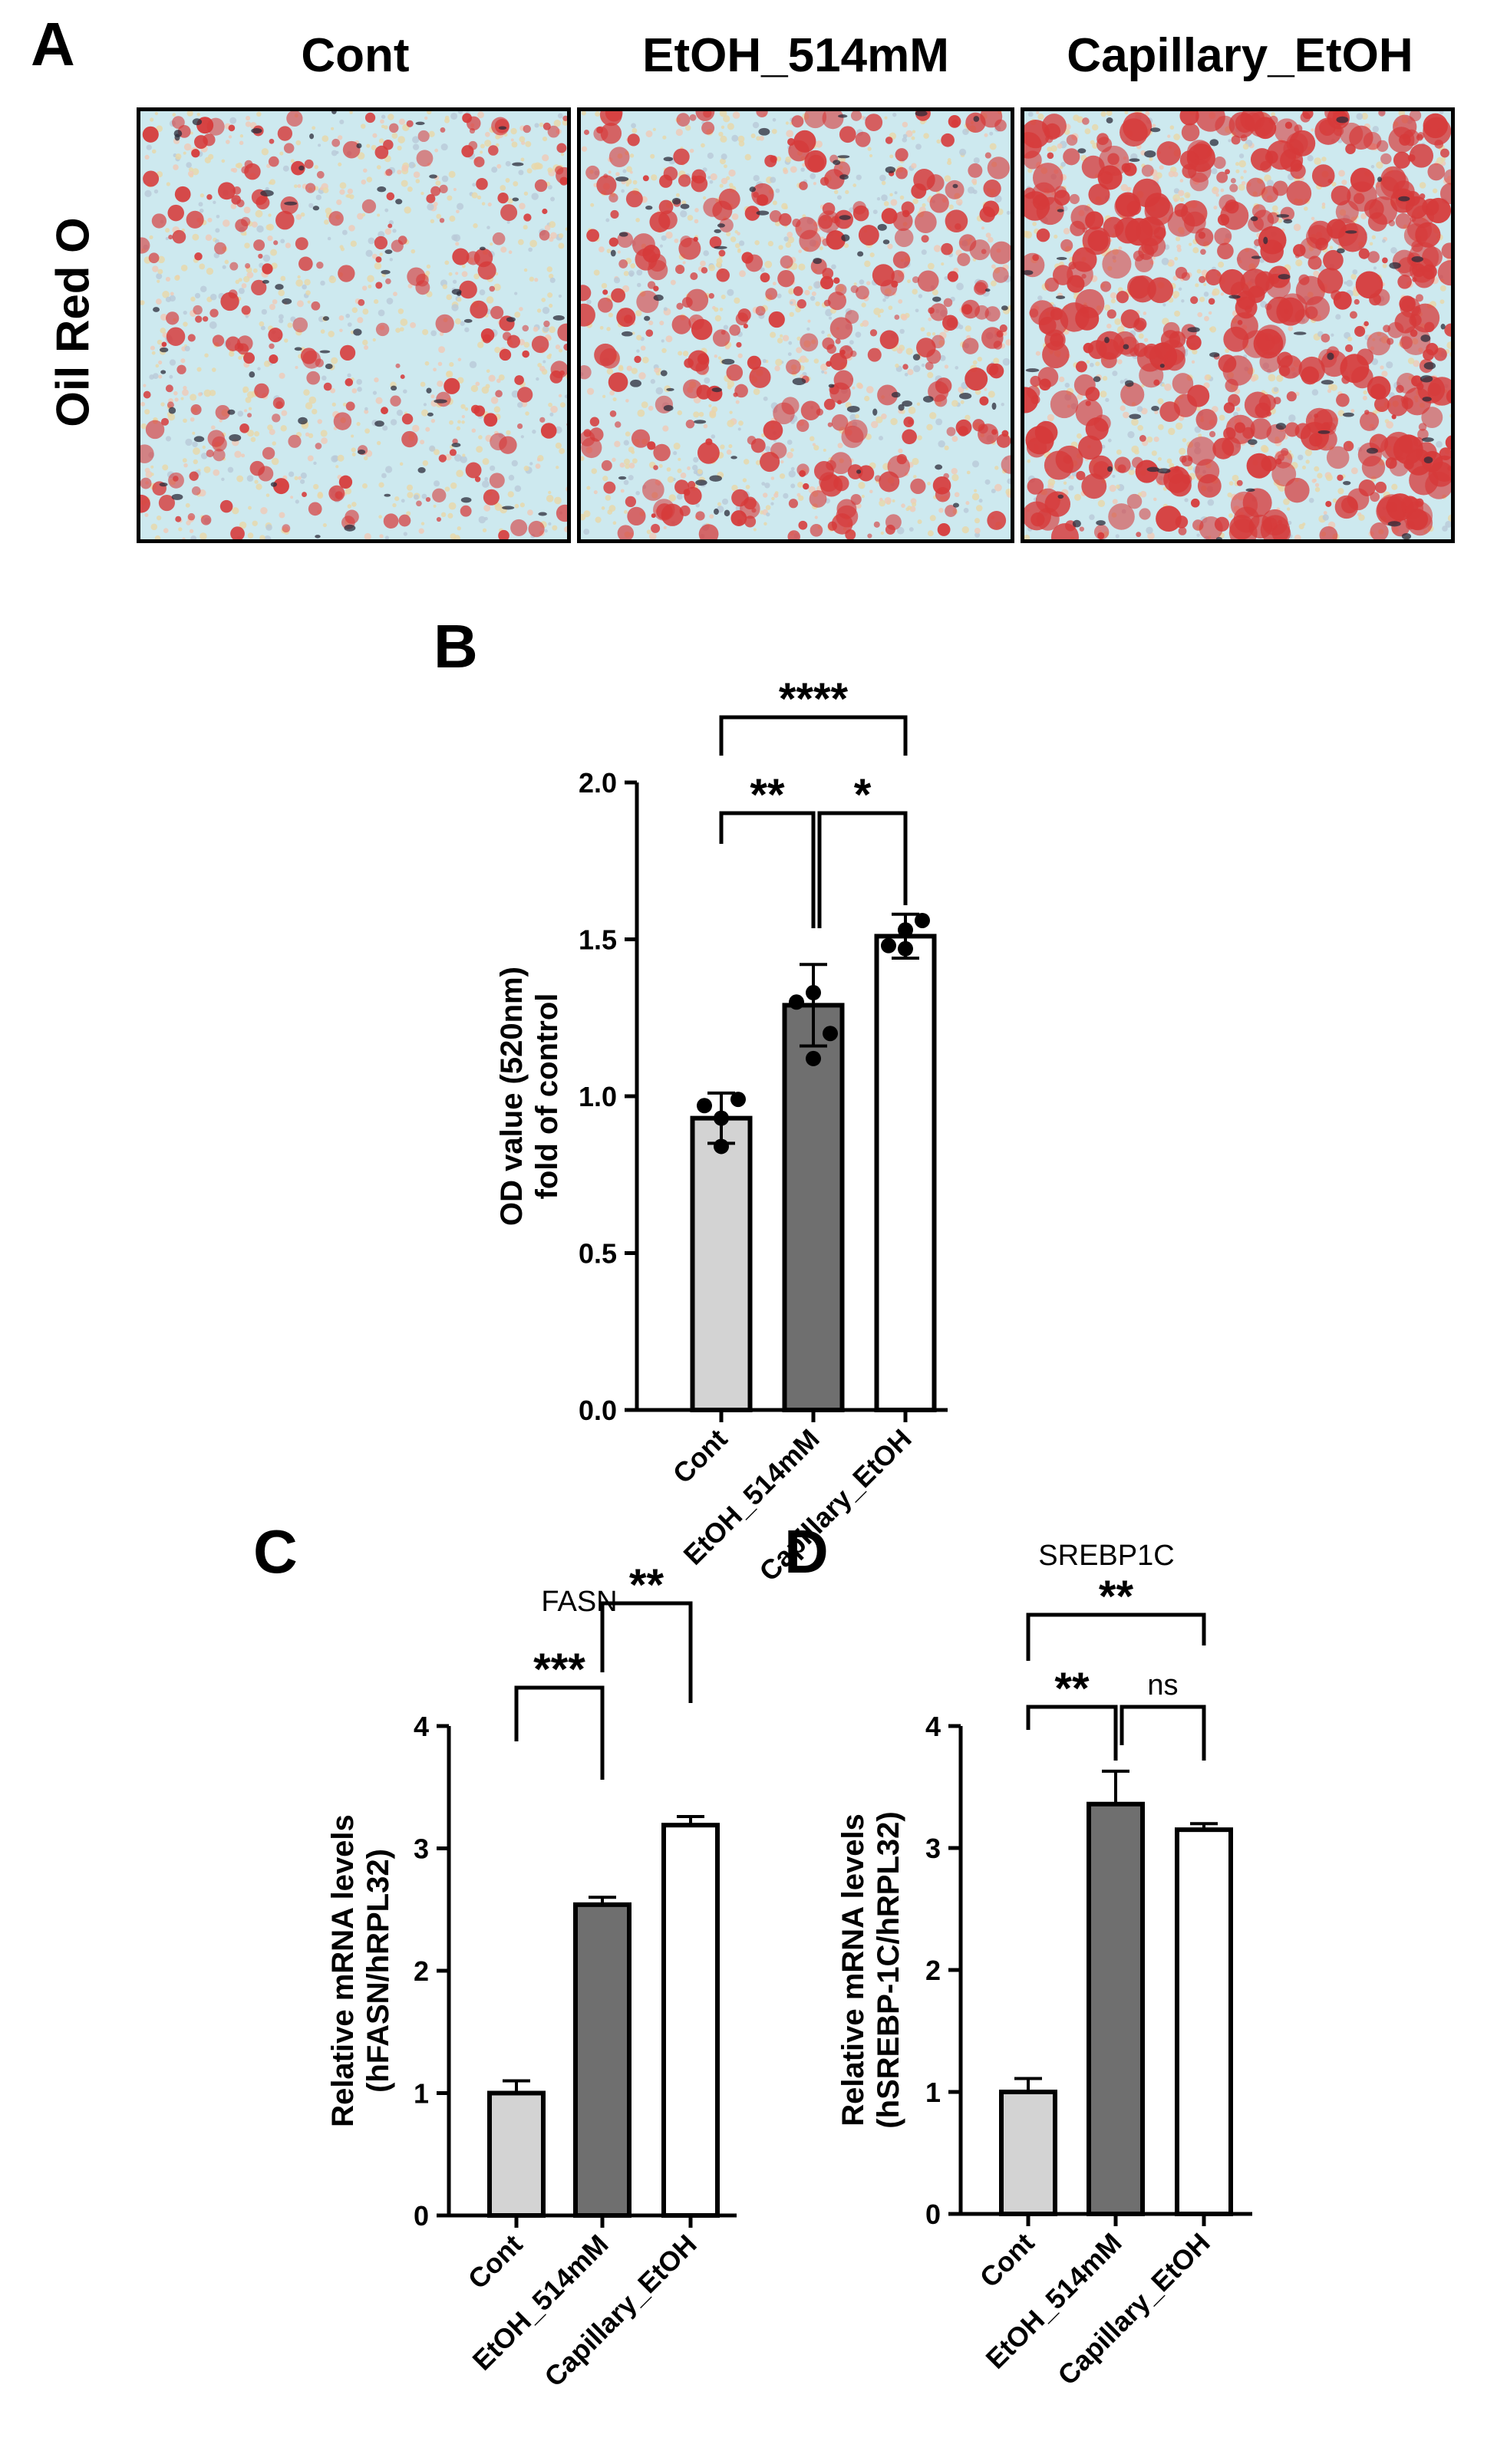 The height and width of the screenshot is (2464, 1507). I want to click on significance-label: ***, so click(559, 1670).